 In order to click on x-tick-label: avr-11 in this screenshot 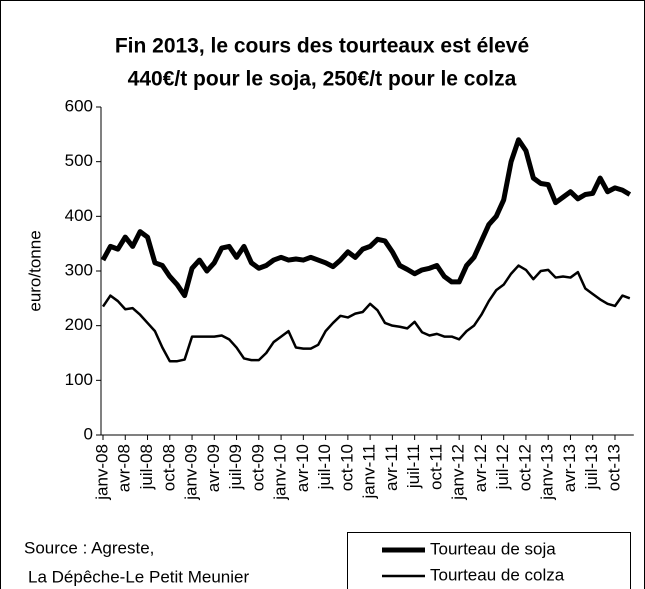, I will do `click(391, 467)`.